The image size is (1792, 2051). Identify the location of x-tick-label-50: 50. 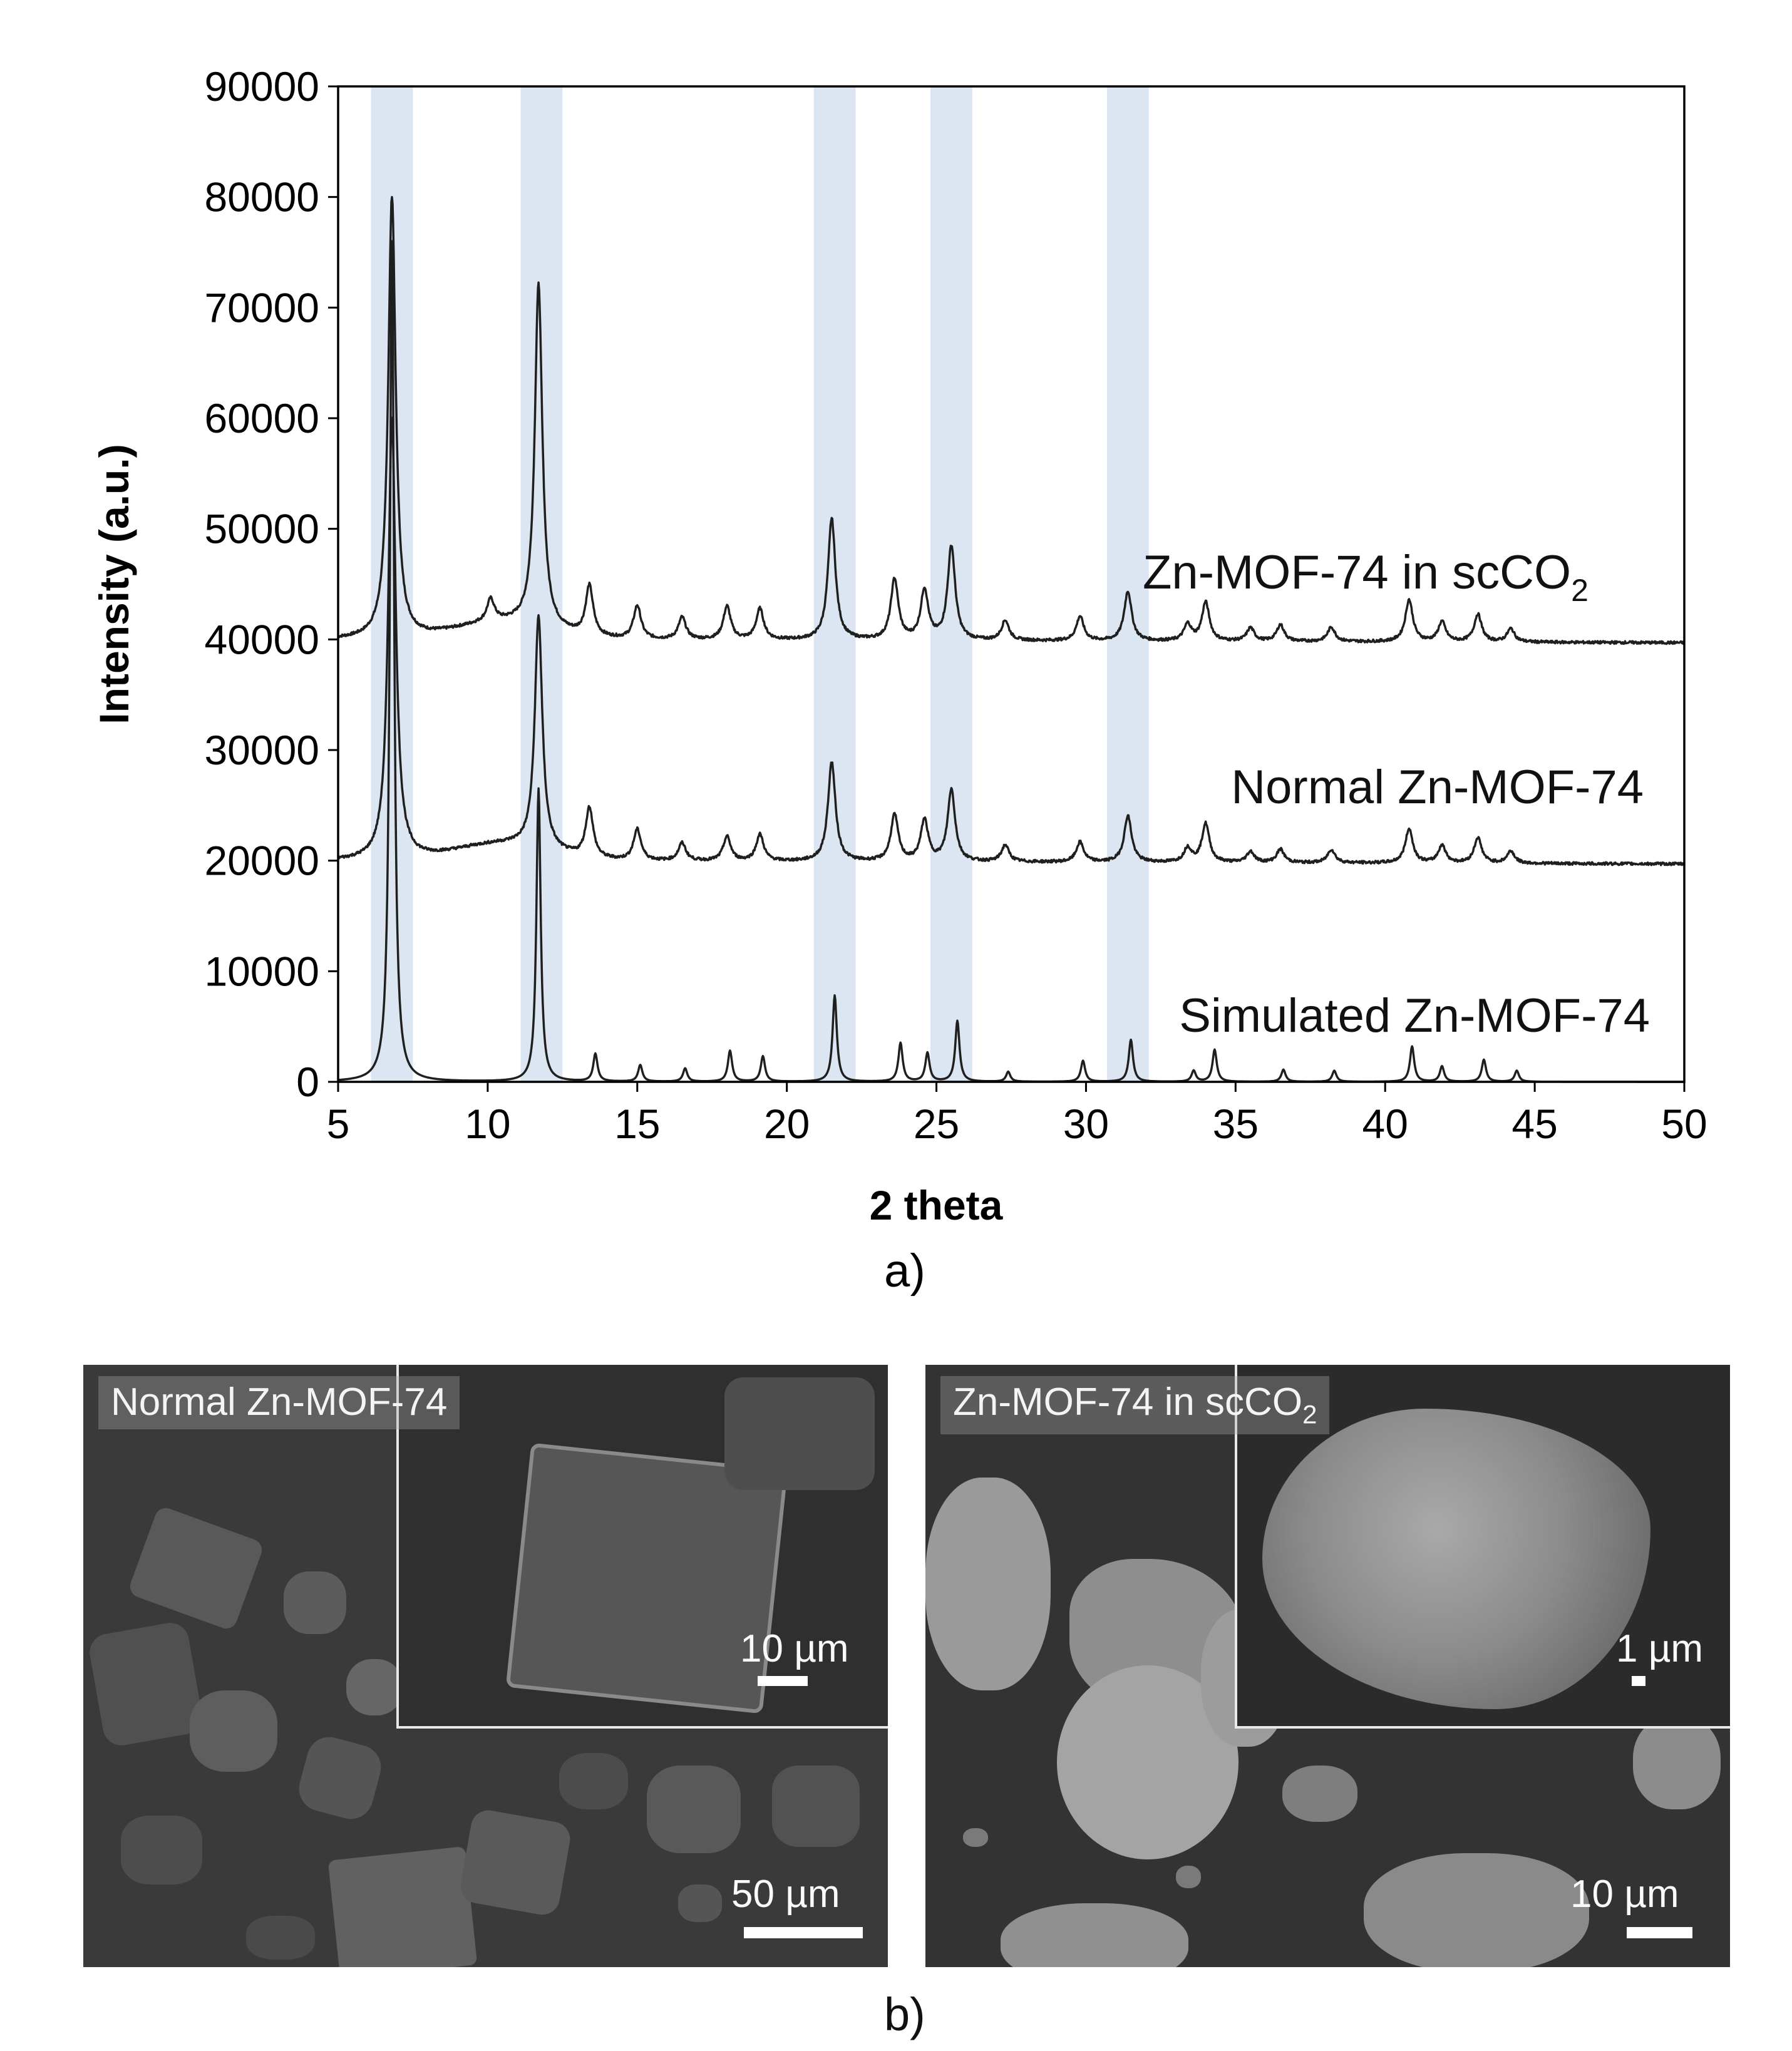
(1684, 1124).